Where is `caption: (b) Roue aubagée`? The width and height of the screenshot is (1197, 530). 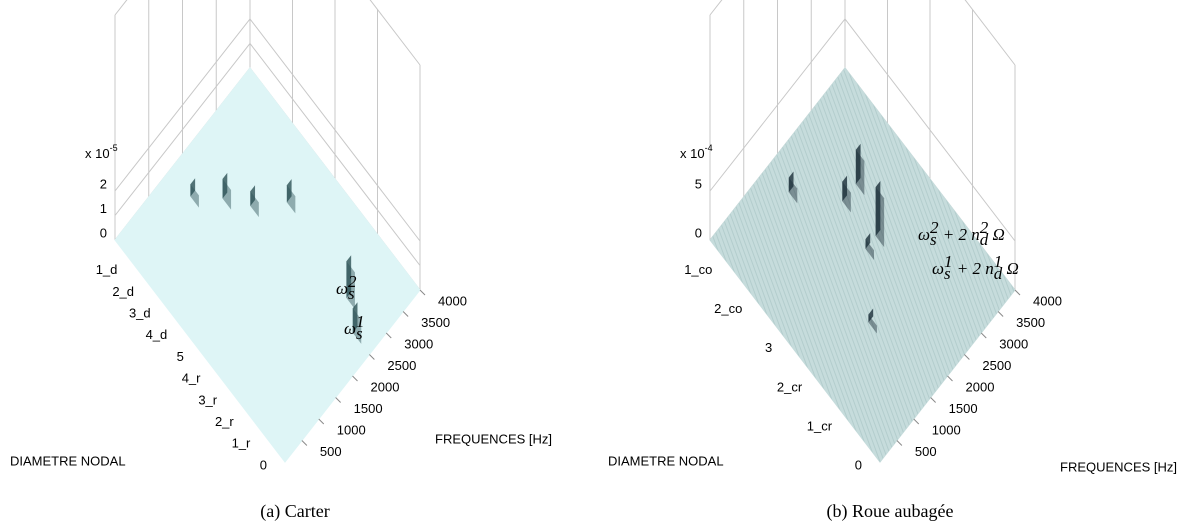 caption: (b) Roue aubagée is located at coordinates (890, 511).